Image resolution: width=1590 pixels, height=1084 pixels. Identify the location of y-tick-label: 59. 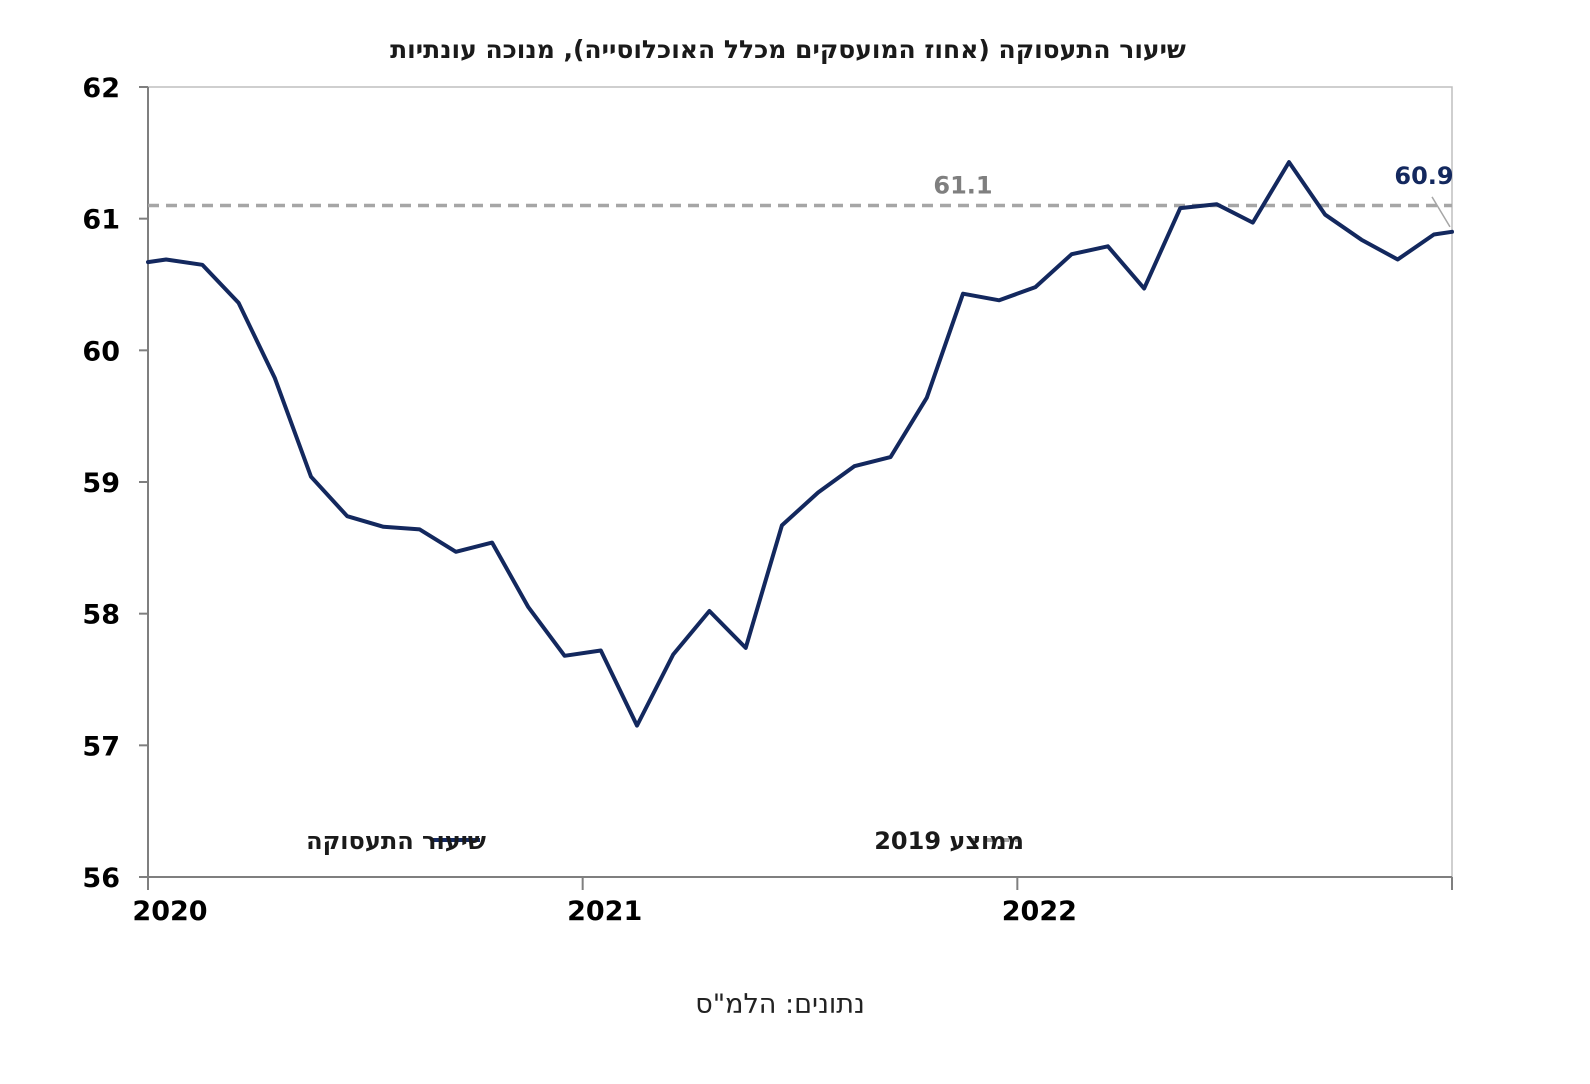
(101, 483).